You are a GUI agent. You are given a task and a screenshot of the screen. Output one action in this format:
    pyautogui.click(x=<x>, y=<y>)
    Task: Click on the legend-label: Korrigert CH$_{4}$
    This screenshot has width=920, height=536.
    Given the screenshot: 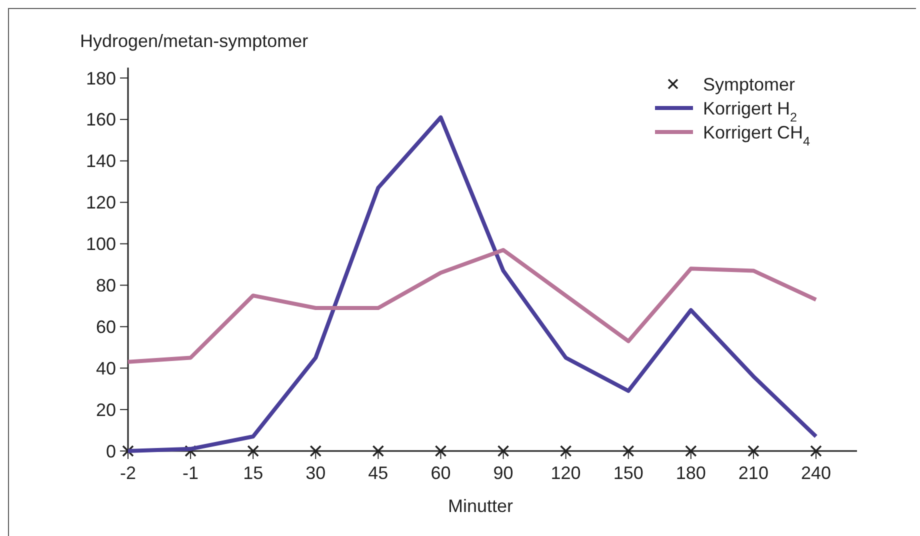 What is the action you would take?
    pyautogui.click(x=756, y=135)
    